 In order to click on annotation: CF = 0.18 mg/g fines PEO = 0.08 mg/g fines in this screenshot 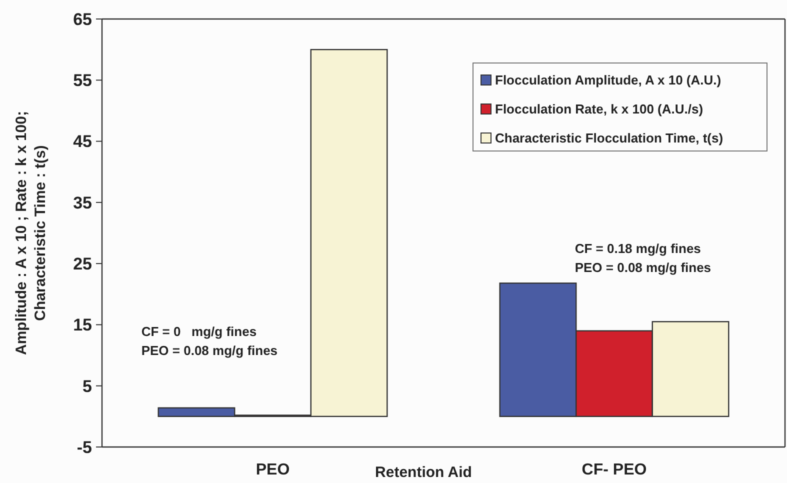, I will do `click(643, 258)`.